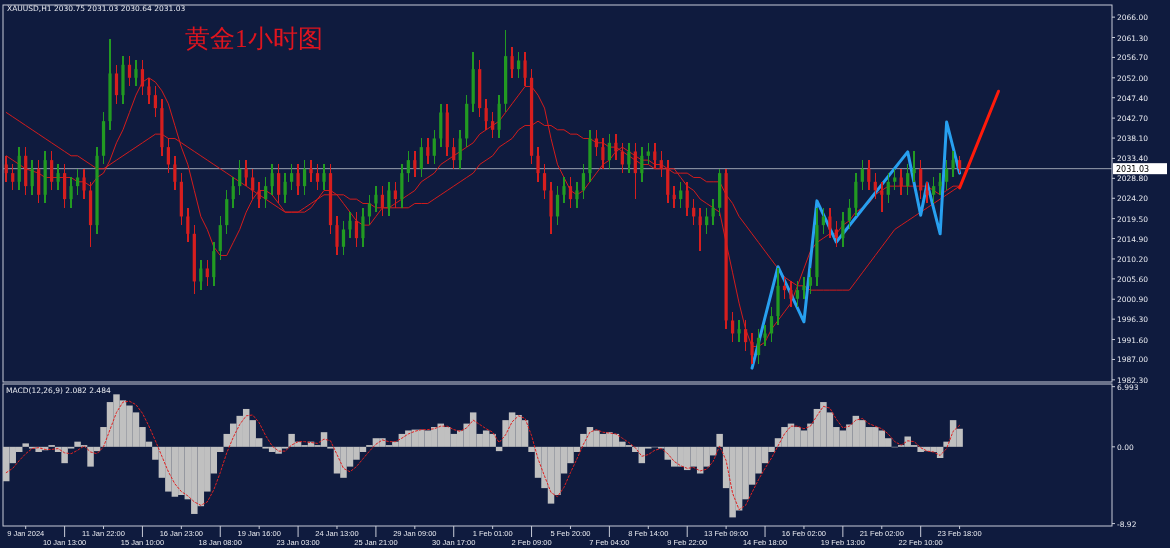 The image size is (1170, 548). I want to click on ref-line-label: 2031.03, so click(1133, 170).